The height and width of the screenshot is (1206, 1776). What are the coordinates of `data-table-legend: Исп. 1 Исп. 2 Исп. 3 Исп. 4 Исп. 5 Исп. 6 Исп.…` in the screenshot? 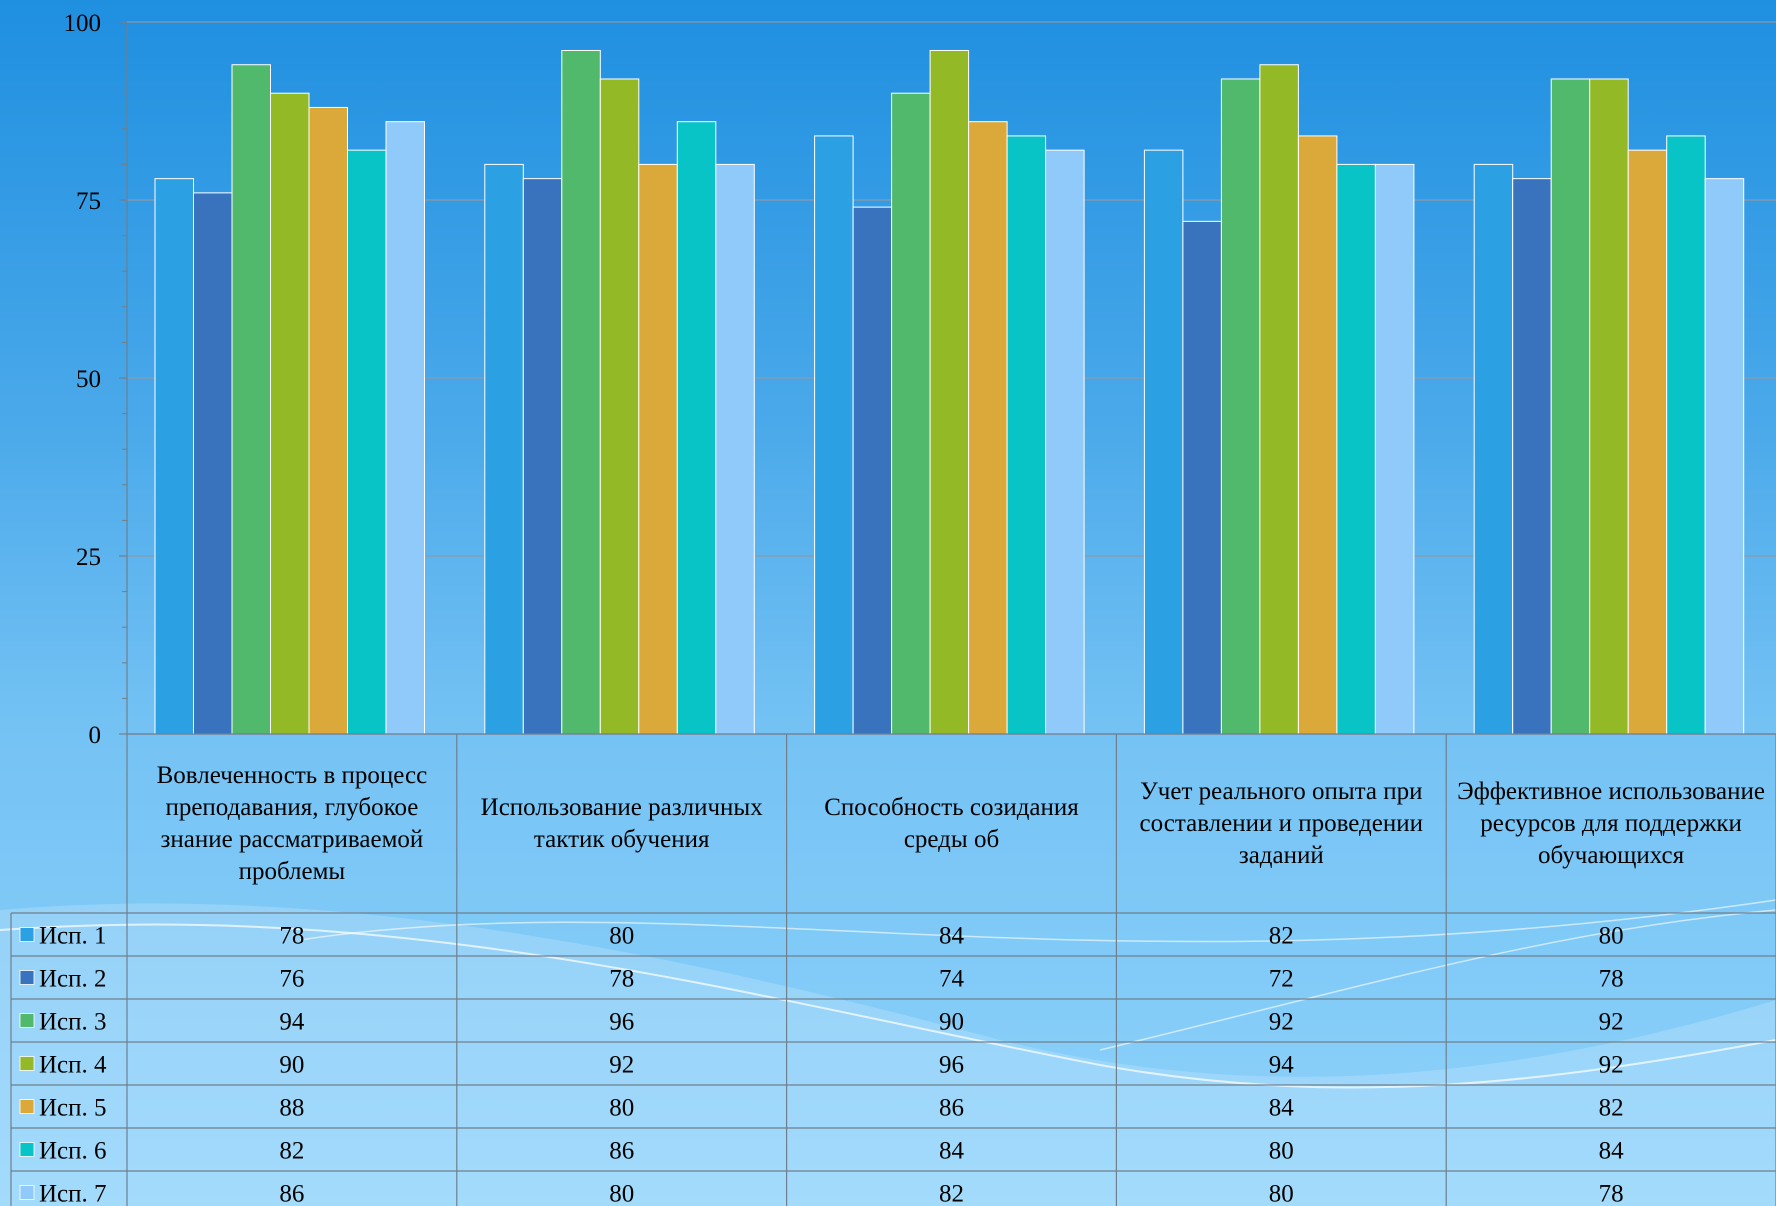 It's located at (63, 1064).